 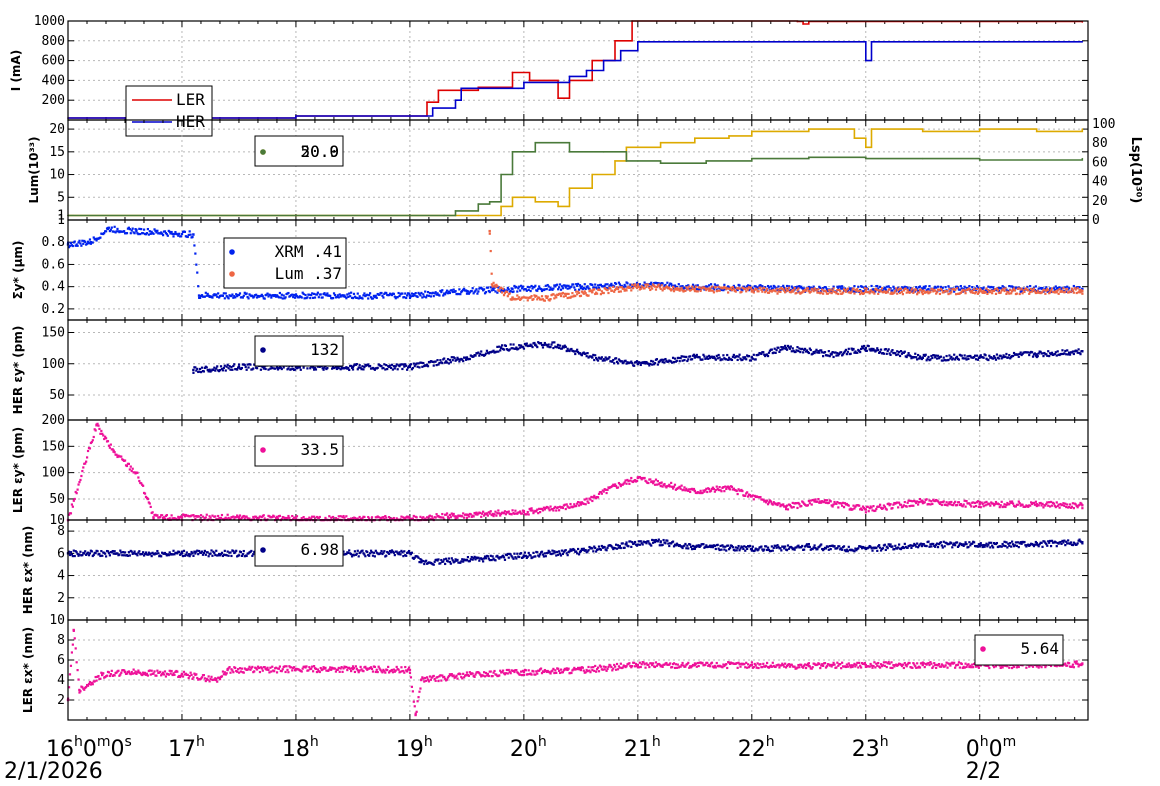 I want to click on legend-label: 33.5, so click(x=319, y=449).